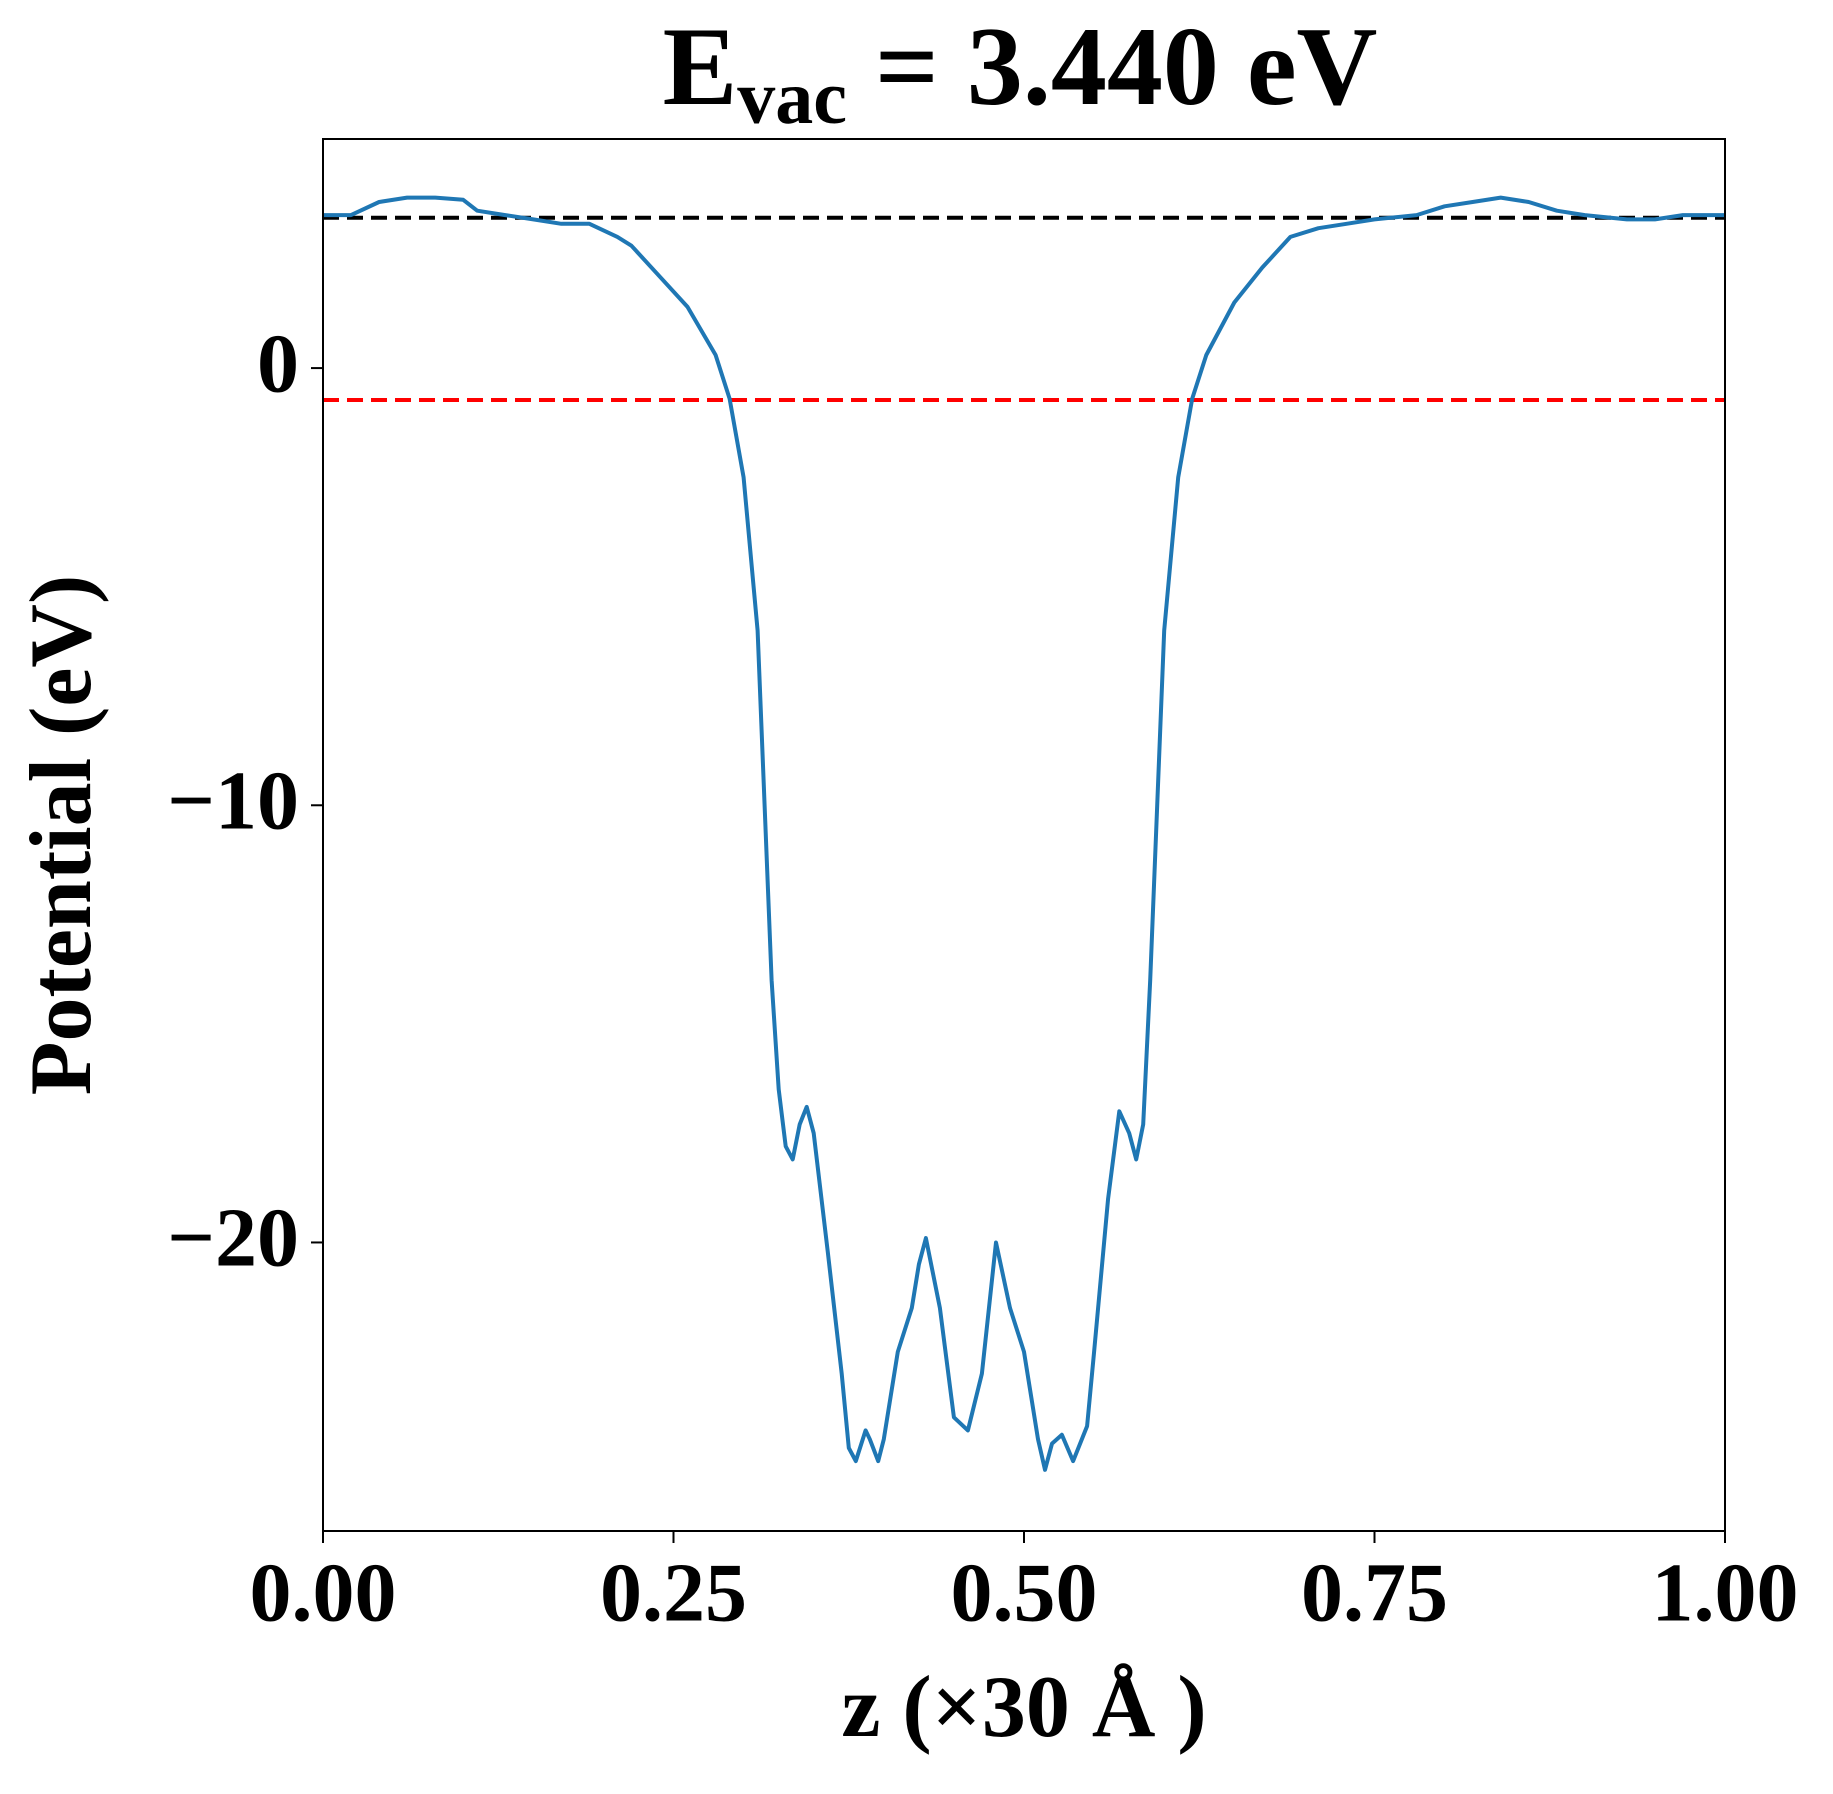  I want to click on x-tick-label: 0.25, so click(673, 1592).